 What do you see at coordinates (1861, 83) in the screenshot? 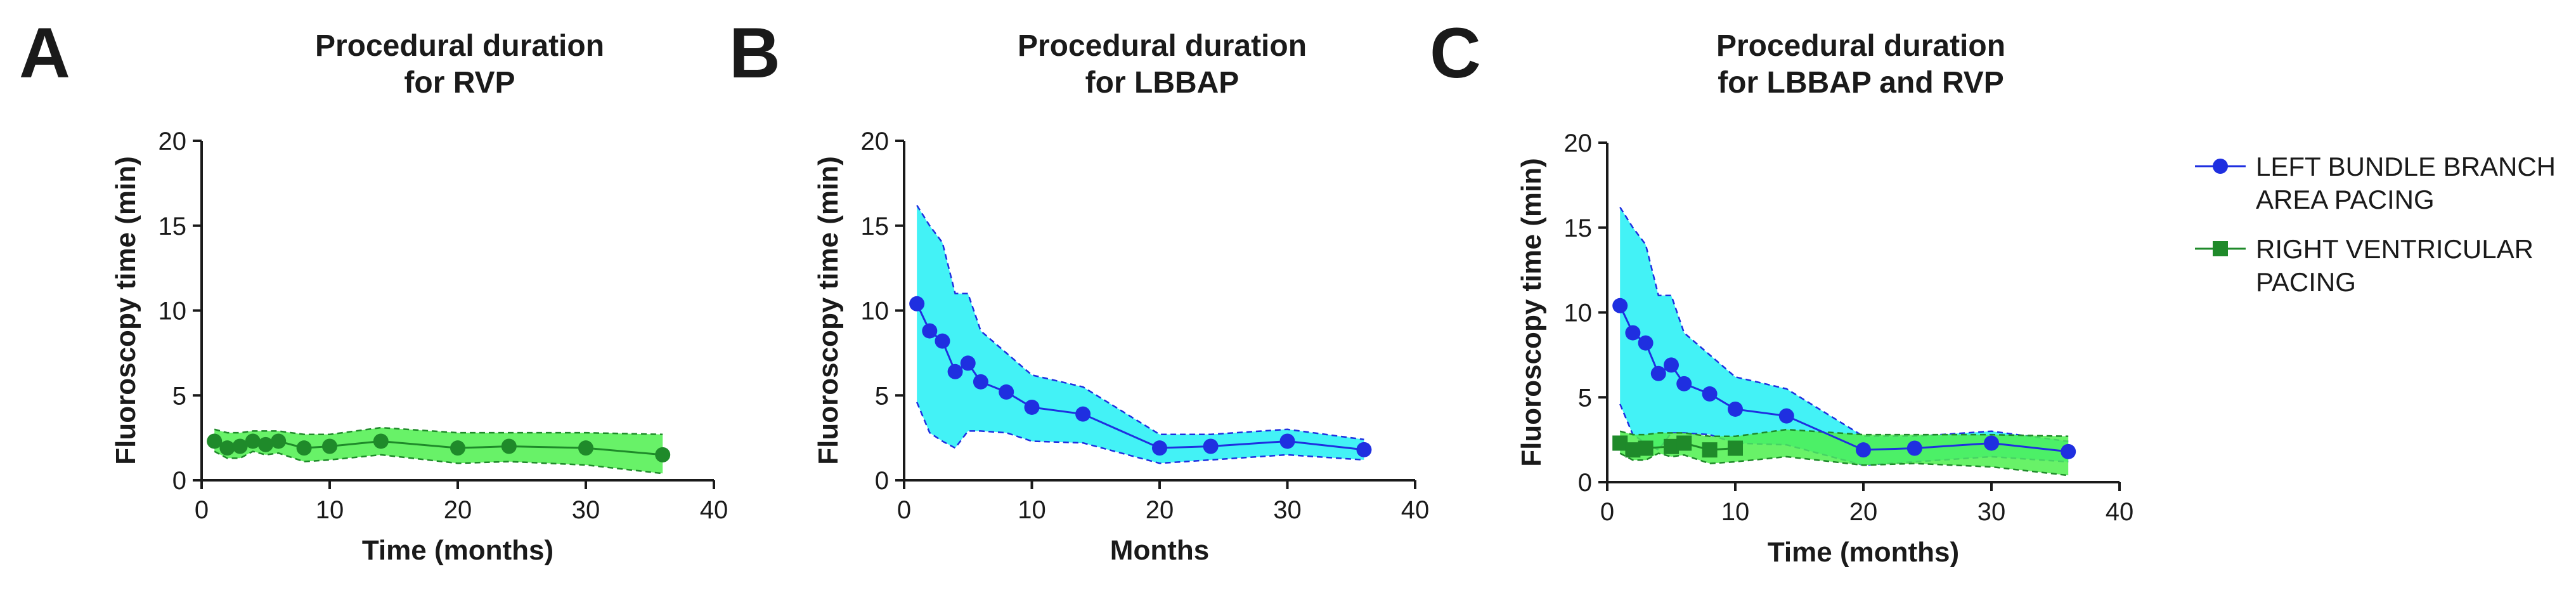
I see `chart-title-line-2: for LBBAP and RVP` at bounding box center [1861, 83].